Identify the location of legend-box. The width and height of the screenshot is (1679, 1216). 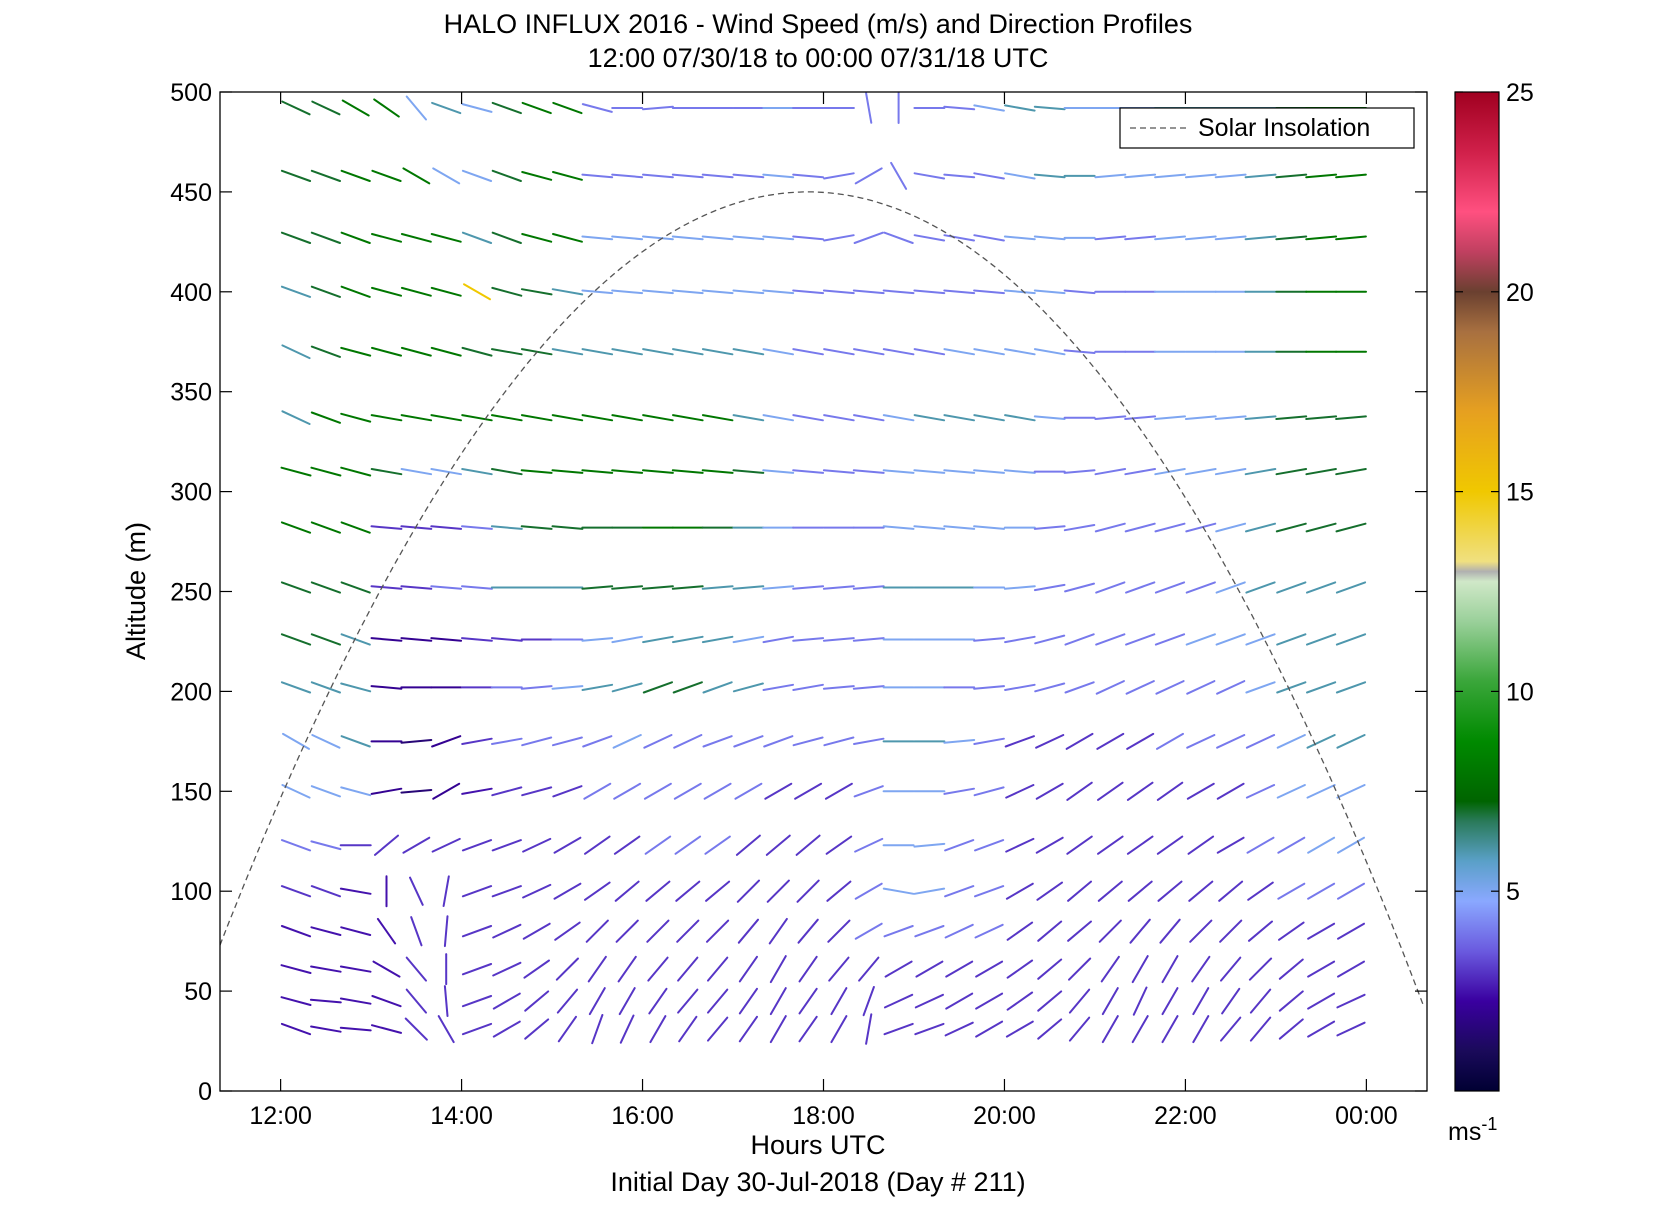
(1267, 128).